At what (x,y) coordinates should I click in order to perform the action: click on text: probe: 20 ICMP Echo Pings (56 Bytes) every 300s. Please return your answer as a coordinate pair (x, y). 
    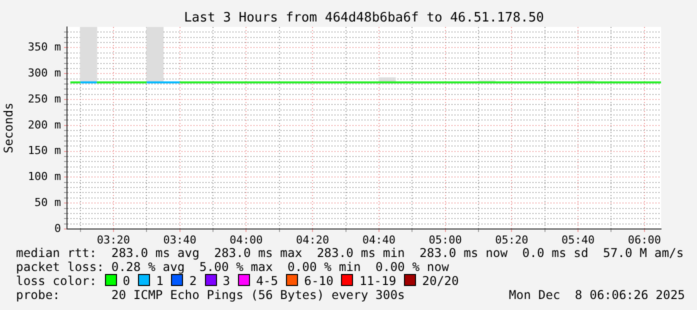
    Looking at the image, I should click on (210, 295).